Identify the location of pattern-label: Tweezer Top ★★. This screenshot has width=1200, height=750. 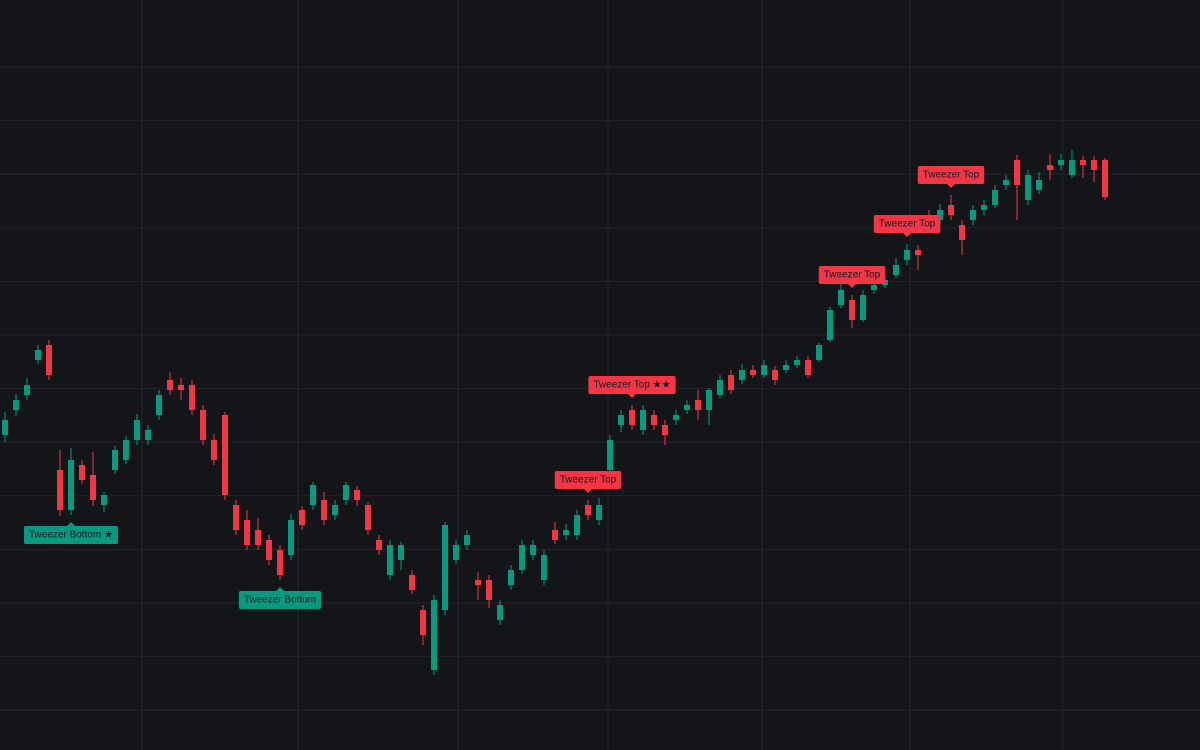
(632, 387).